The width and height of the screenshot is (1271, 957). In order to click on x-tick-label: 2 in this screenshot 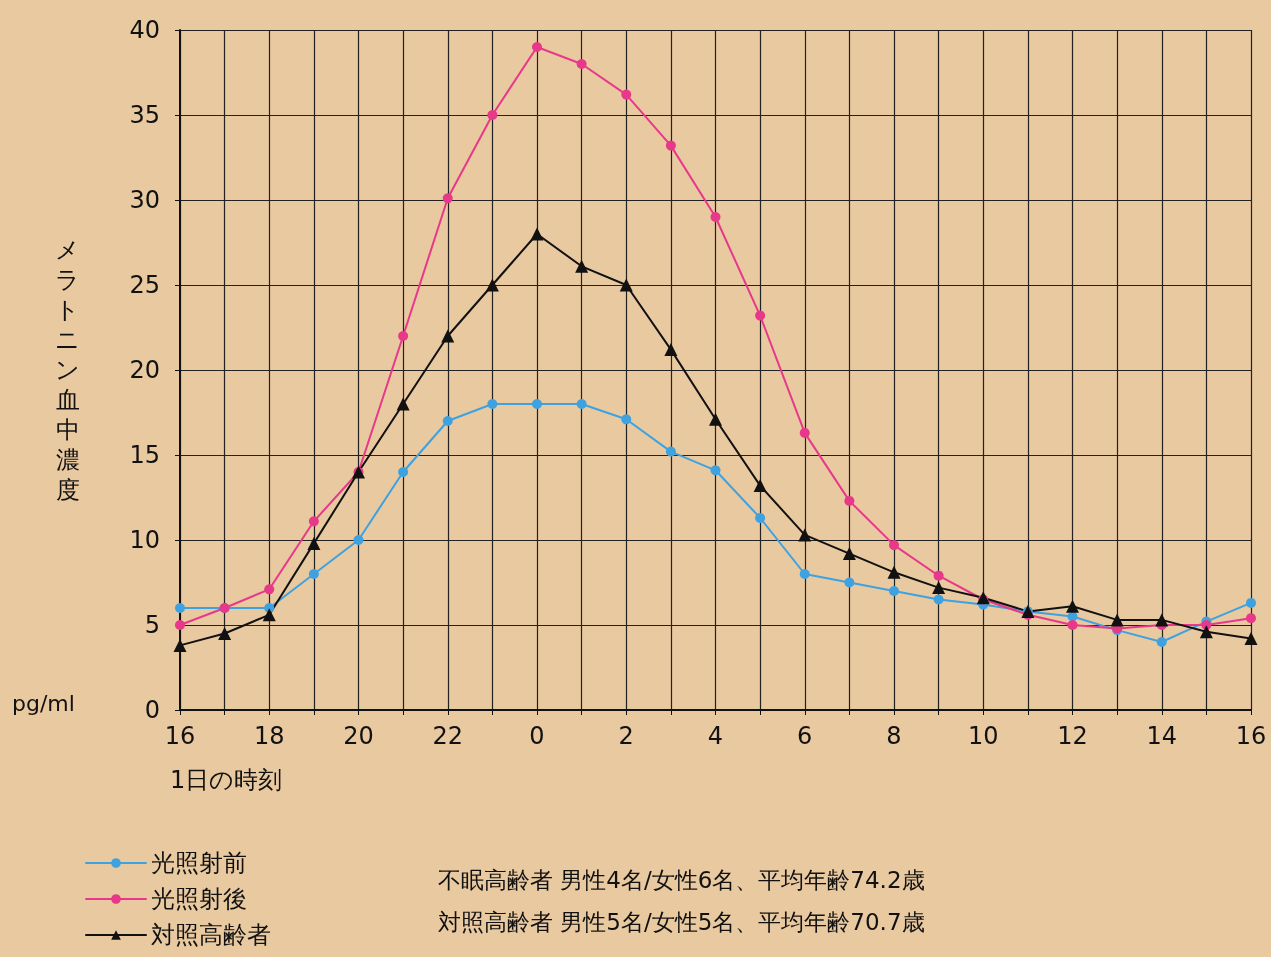, I will do `click(626, 736)`.